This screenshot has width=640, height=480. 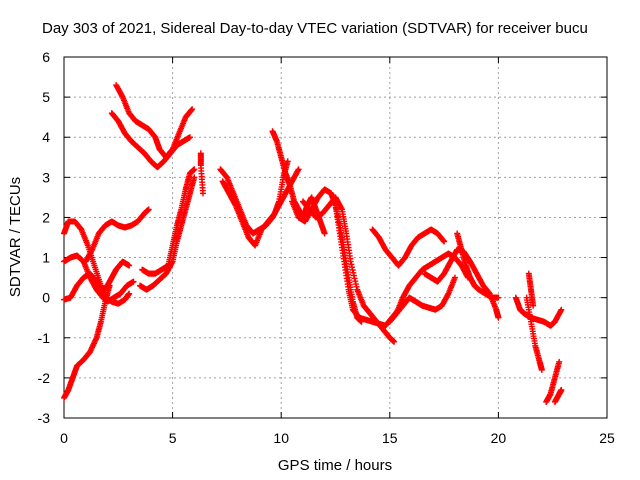 I want to click on y-tick-label: 3, so click(x=46, y=177).